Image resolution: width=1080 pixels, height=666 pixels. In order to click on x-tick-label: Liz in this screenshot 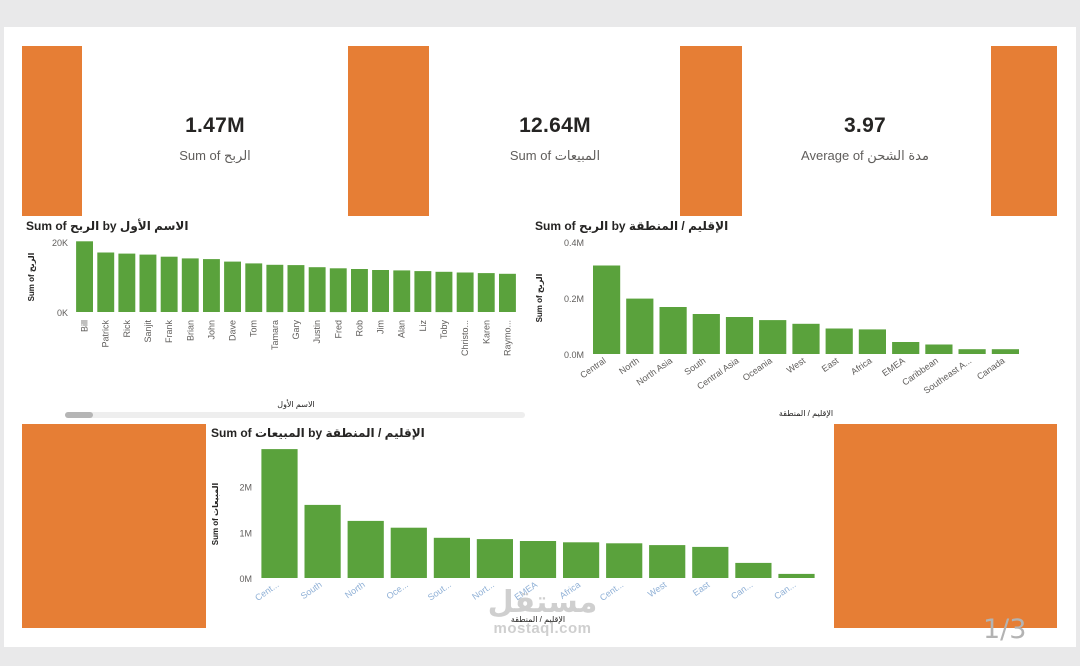, I will do `click(423, 326)`.